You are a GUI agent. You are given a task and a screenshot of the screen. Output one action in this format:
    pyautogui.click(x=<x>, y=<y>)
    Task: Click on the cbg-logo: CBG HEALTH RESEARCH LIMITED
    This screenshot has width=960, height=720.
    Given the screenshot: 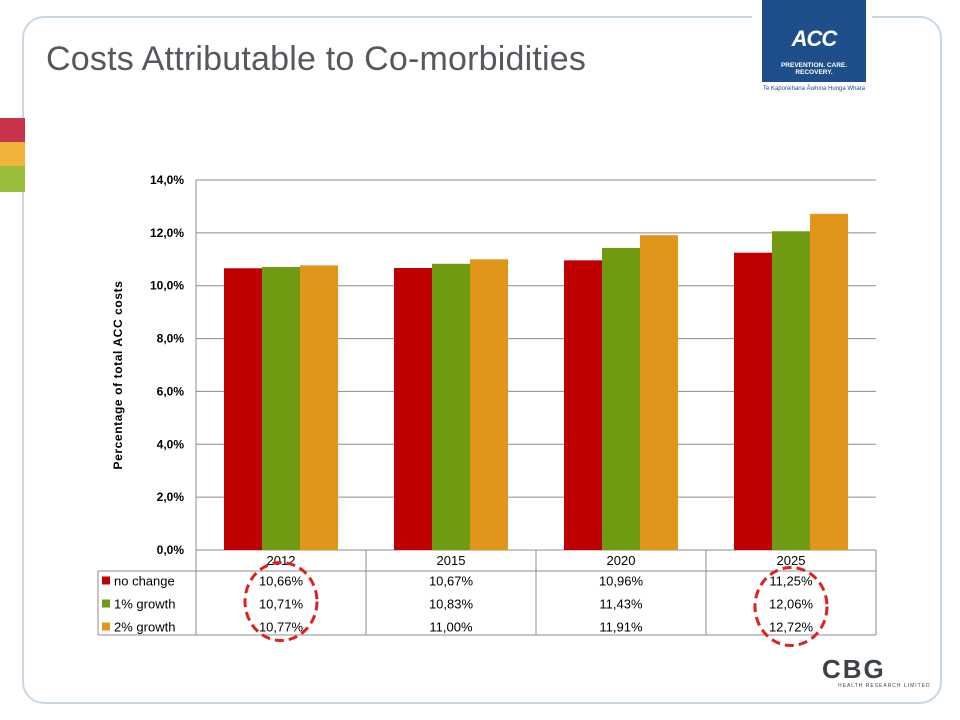 What is the action you would take?
    pyautogui.click(x=878, y=672)
    